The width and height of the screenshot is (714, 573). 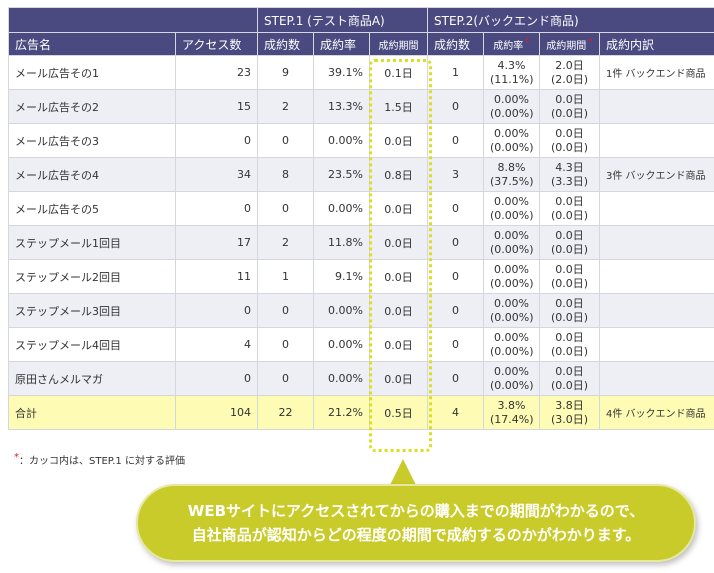 I want to click on period2-cell-sub: (2.0日), so click(x=569, y=79).